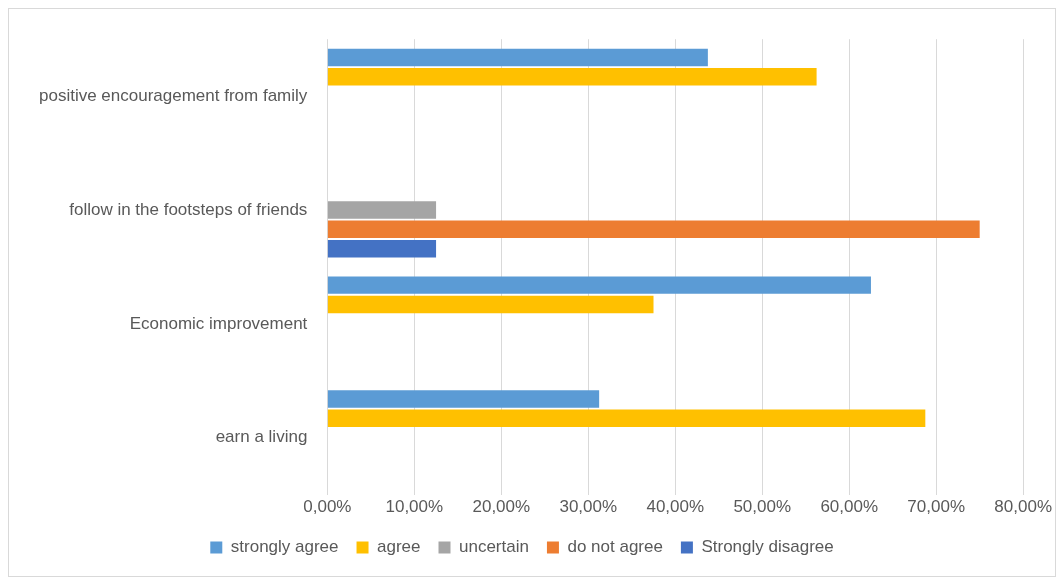 This screenshot has width=1064, height=583. I want to click on x-tick-label: 80,00%, so click(1023, 507).